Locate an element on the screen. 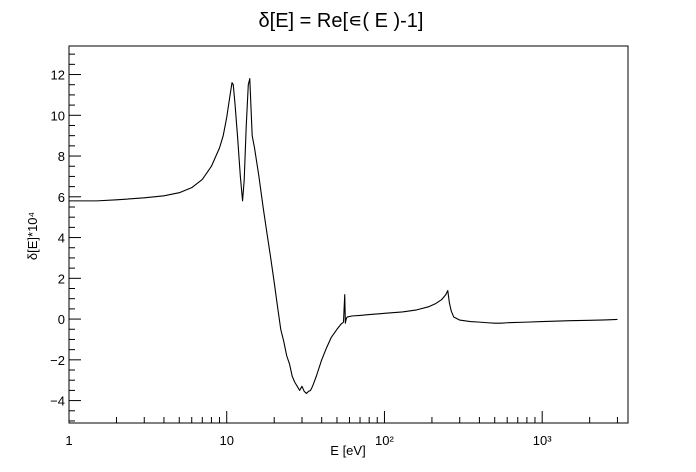 This screenshot has width=696, height=472. x-axis-label: E [eV] is located at coordinates (347, 450).